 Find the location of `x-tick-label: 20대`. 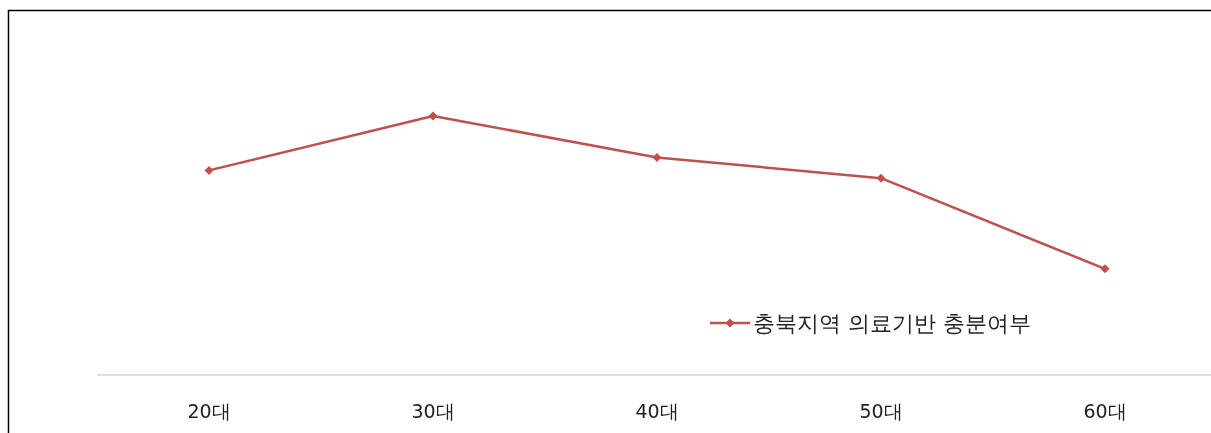

x-tick-label: 20대 is located at coordinates (209, 411).